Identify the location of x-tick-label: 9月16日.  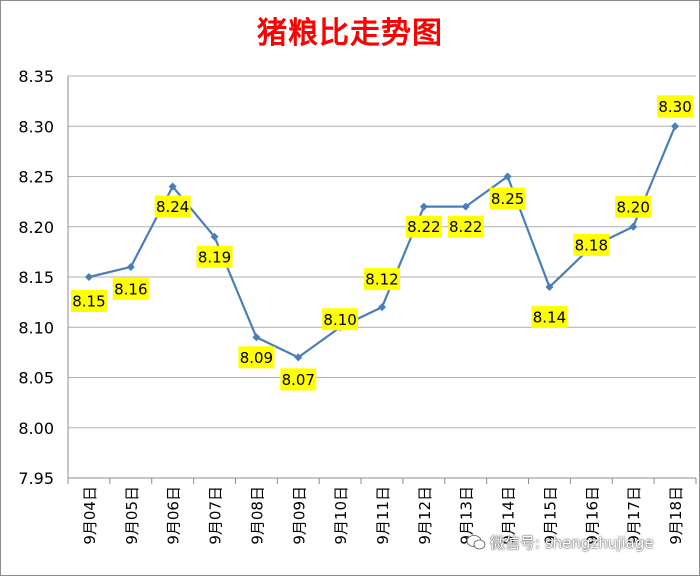
(592, 515).